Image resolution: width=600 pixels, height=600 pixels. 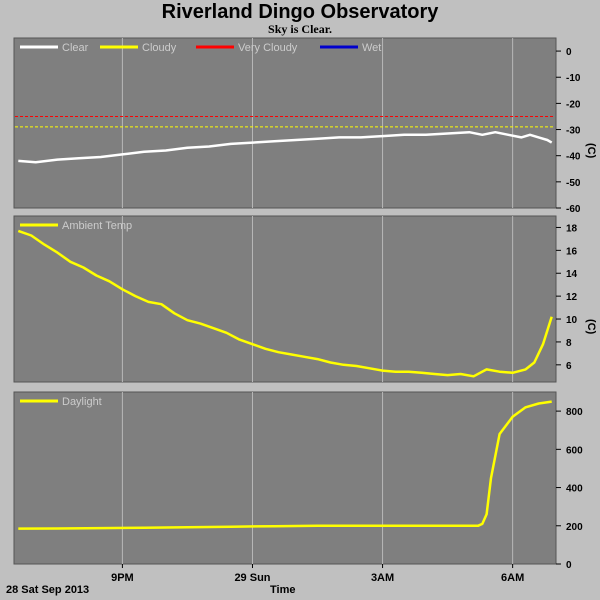 I want to click on x-axis-label: Time, so click(x=283, y=590).